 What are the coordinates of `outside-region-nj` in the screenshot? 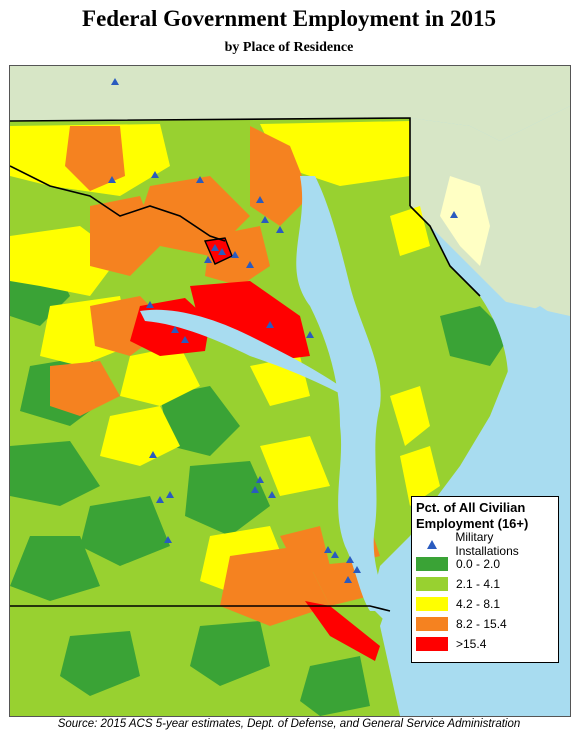 It's located at (490, 216).